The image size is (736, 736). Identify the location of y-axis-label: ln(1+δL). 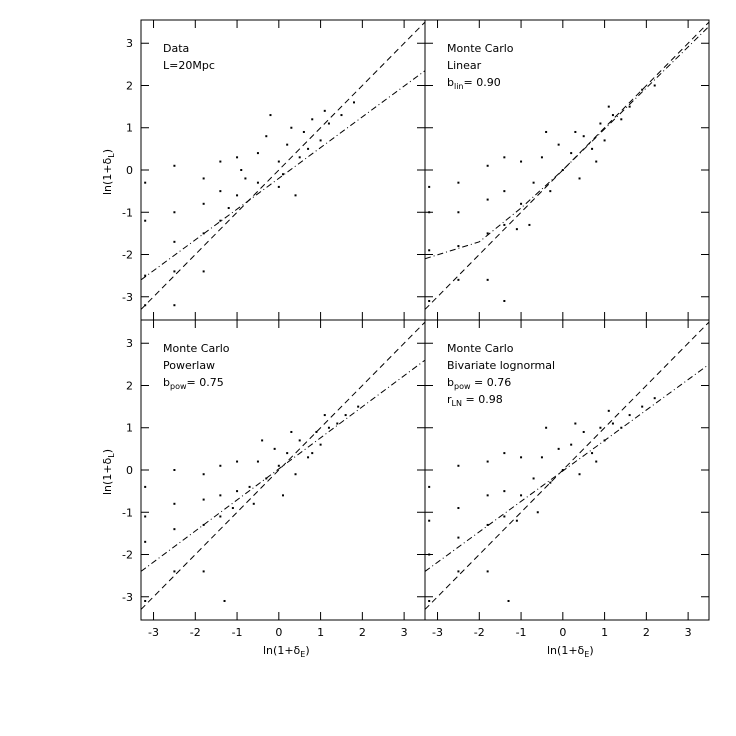
(108, 472).